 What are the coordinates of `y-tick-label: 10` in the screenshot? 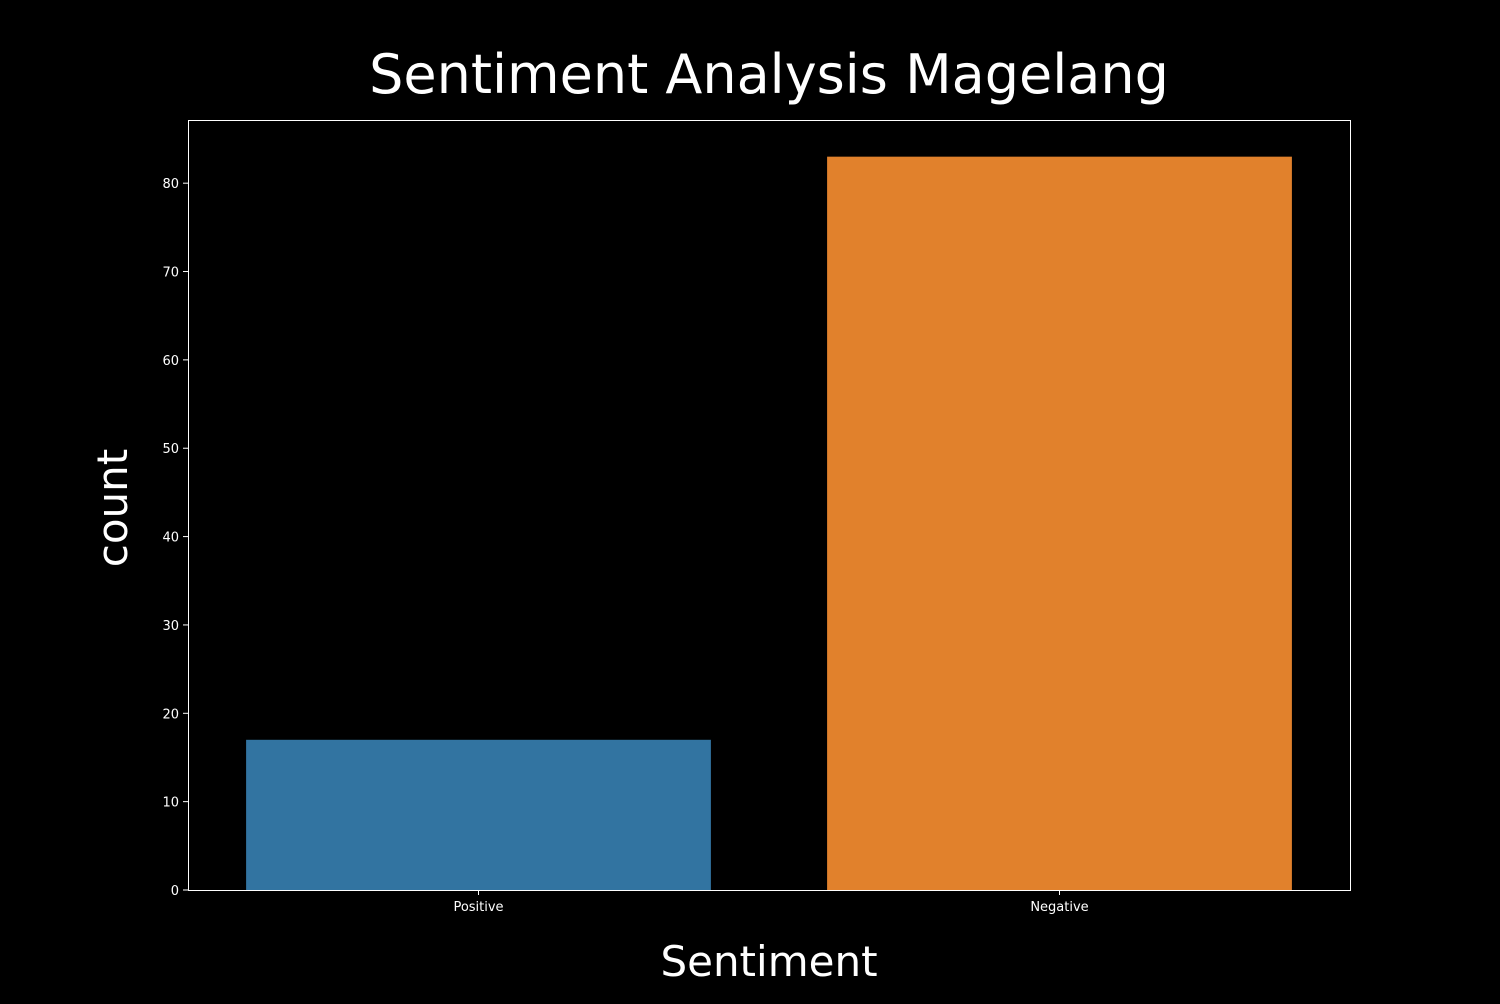 It's located at (170, 803).